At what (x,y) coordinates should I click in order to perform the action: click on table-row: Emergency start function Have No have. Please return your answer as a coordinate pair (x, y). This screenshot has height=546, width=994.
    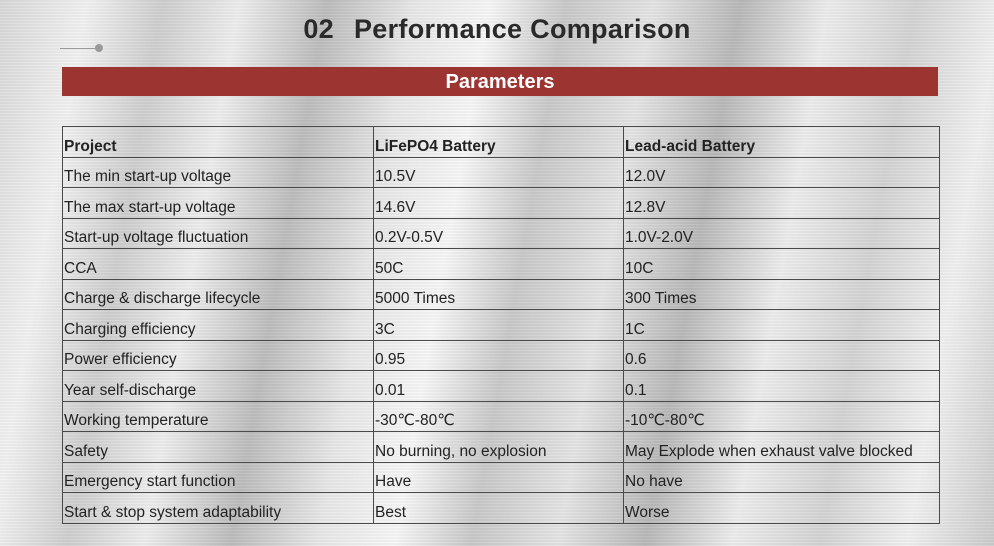
    Looking at the image, I should click on (501, 477).